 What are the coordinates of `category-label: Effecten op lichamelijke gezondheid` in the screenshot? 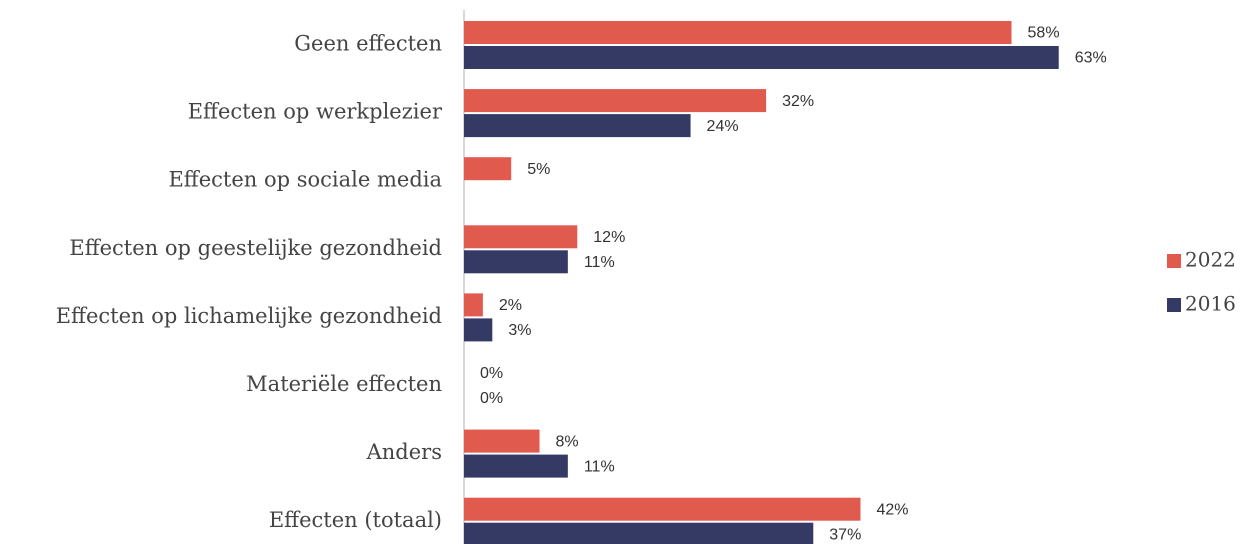 It's located at (249, 316).